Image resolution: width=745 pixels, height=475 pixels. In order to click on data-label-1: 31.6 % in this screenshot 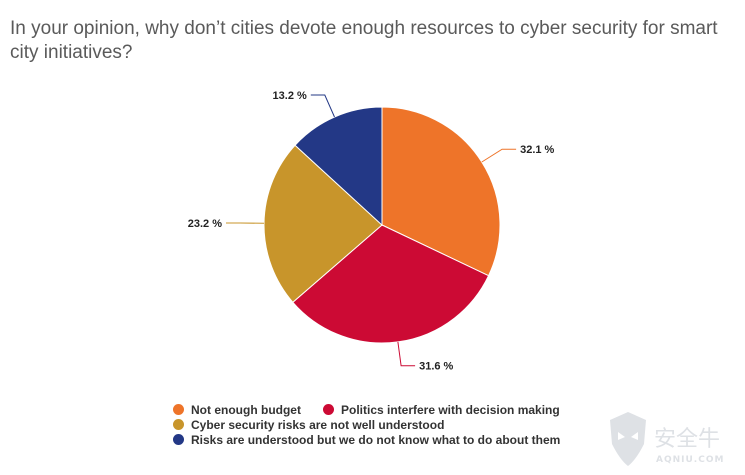, I will do `click(436, 367)`.